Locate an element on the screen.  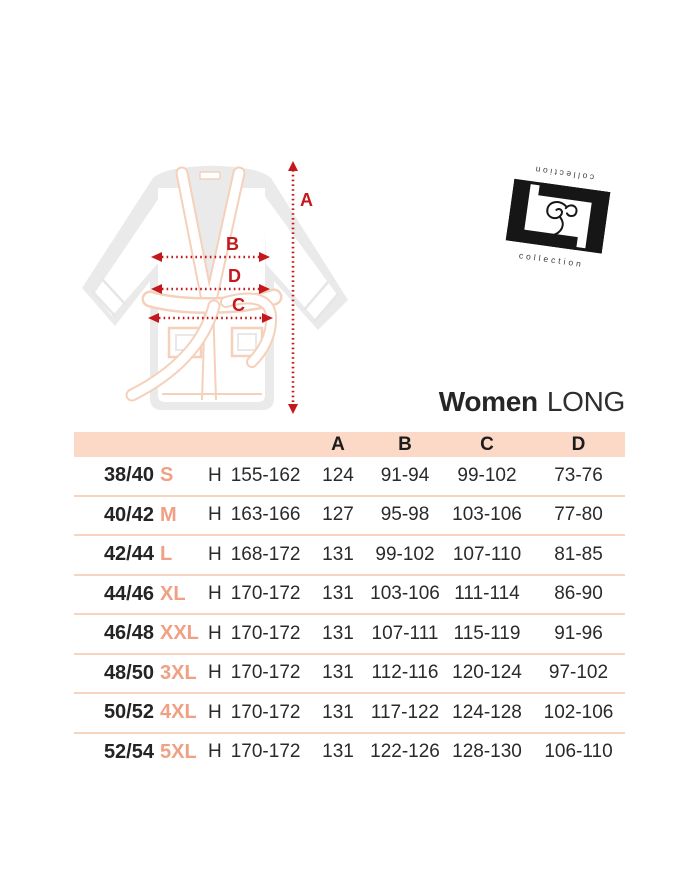
size-eu: 46/48 is located at coordinates (128, 633).